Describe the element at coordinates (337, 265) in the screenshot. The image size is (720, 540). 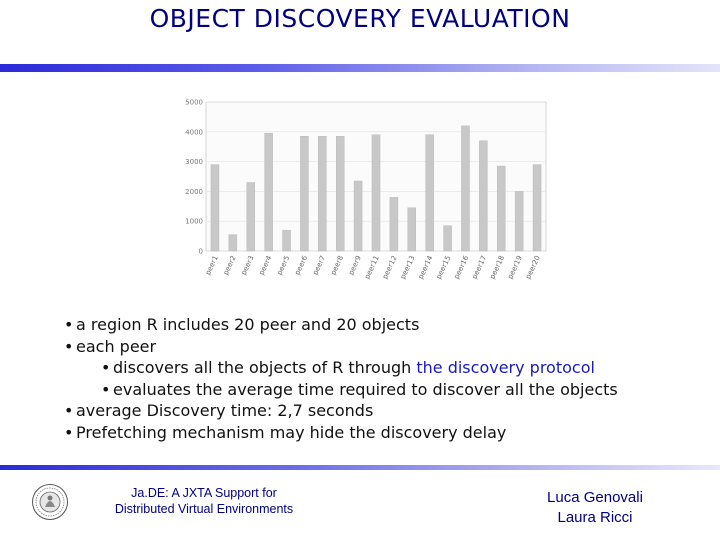
I see `x-tick-label: peer8` at that location.